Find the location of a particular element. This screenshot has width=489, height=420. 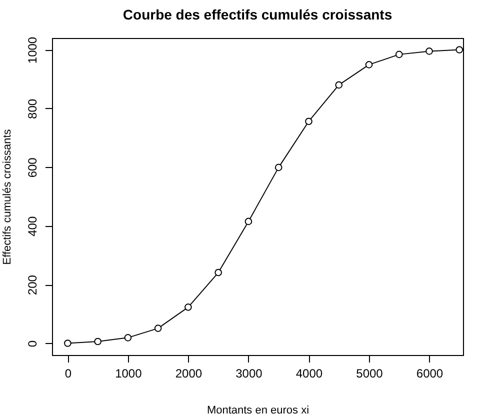

y-tick-label: 800 is located at coordinates (33, 108).